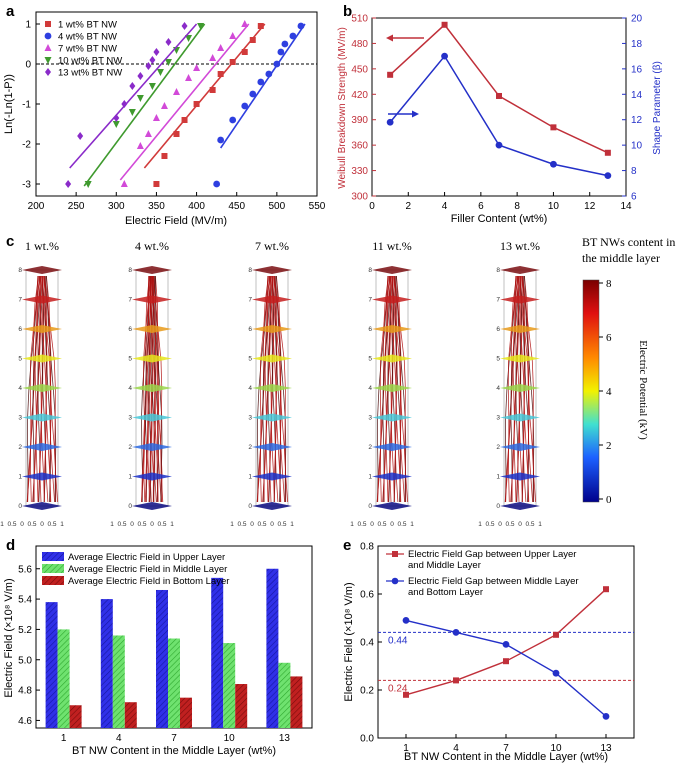 Image resolution: width=678 pixels, height=766 pixels. What do you see at coordinates (634, 171) in the screenshot?
I see `panel-b-y2tick-label: 8` at bounding box center [634, 171].